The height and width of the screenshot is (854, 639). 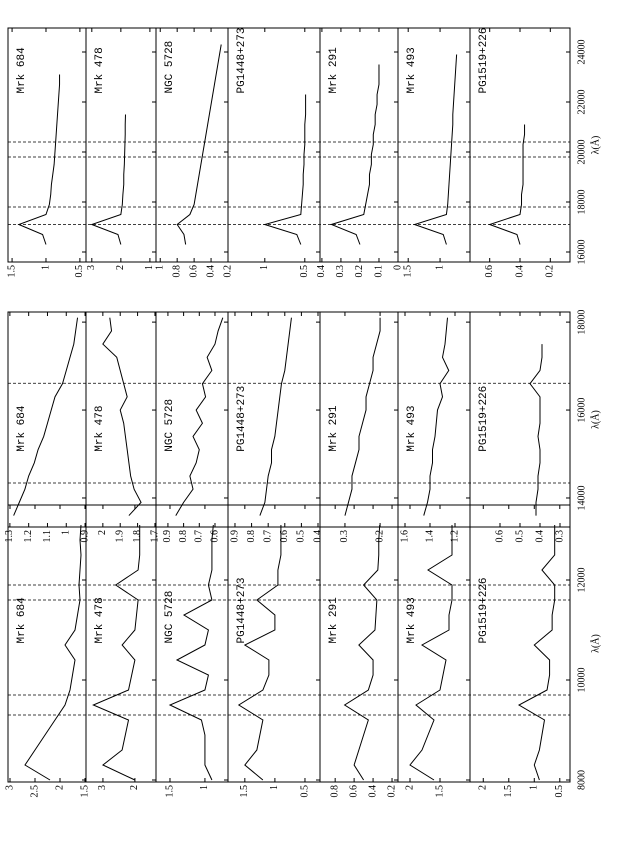 I want to click on y-tick-label: 1.1, so click(x=47, y=536).